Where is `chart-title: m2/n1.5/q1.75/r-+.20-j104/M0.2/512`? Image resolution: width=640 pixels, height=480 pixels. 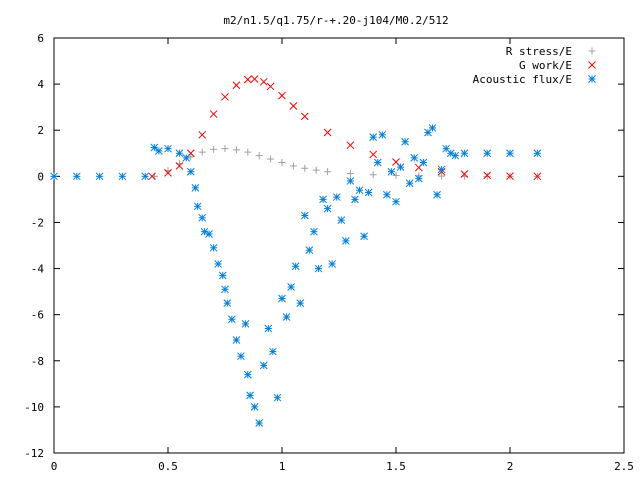
chart-title: m2/n1.5/q1.75/r-+.20-j104/M0.2/512 is located at coordinates (335, 20).